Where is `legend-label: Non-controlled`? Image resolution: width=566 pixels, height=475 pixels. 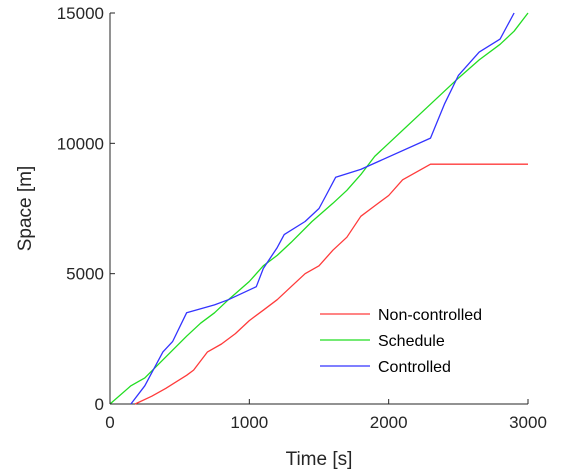
legend-label: Non-controlled is located at coordinates (430, 315).